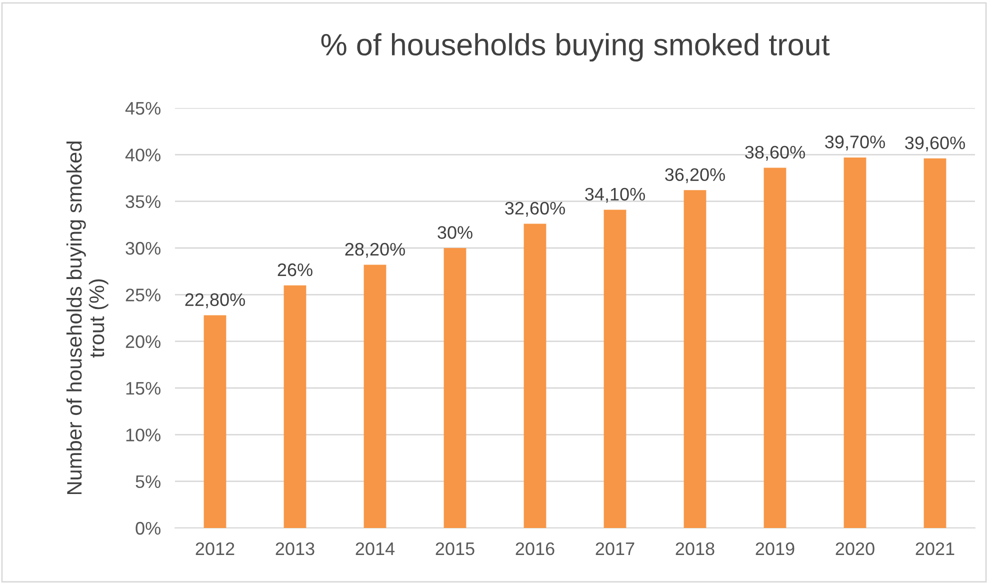 The image size is (989, 583). Describe the element at coordinates (935, 144) in the screenshot. I see `data-label: 39,60%` at that location.